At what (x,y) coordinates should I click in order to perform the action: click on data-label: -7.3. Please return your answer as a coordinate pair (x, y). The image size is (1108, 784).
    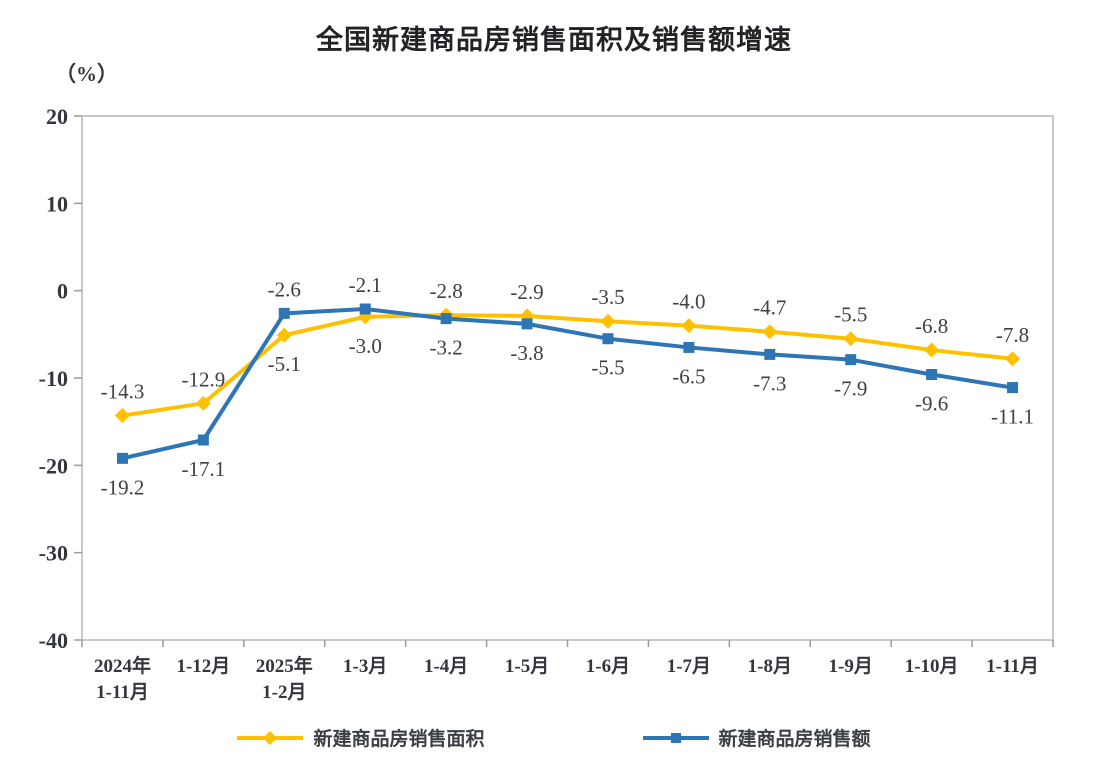
    Looking at the image, I should click on (769, 383).